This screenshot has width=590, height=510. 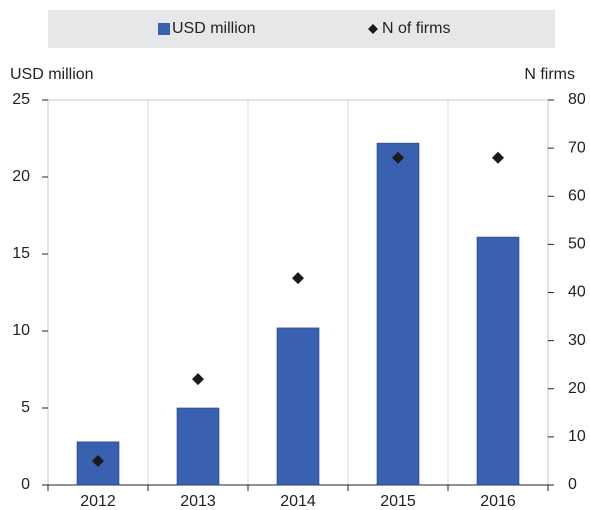 What do you see at coordinates (21, 99) in the screenshot?
I see `y-tick-label: 25` at bounding box center [21, 99].